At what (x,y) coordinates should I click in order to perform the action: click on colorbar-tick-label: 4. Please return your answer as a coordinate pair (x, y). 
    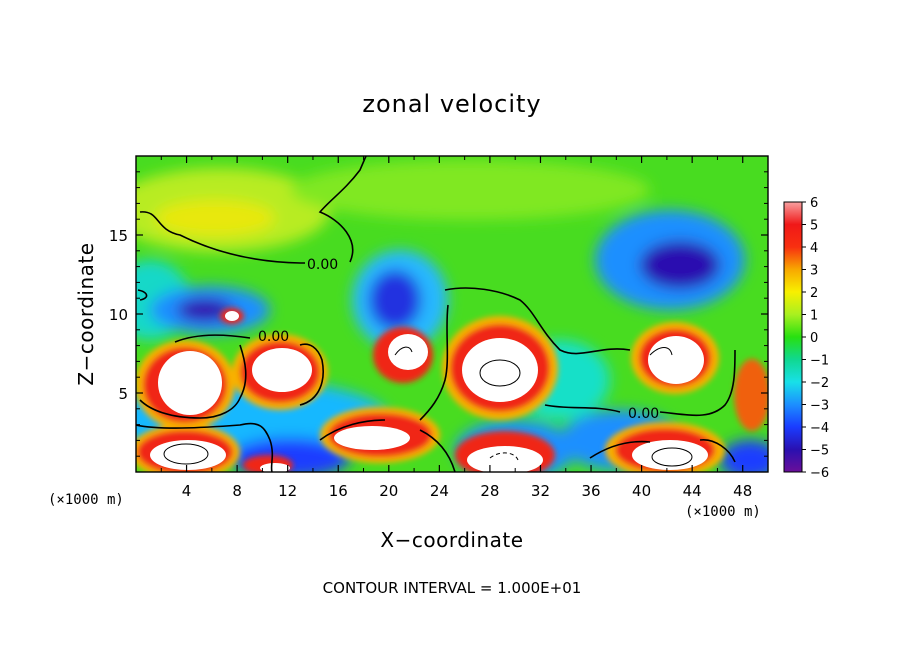
    Looking at the image, I should click on (814, 248).